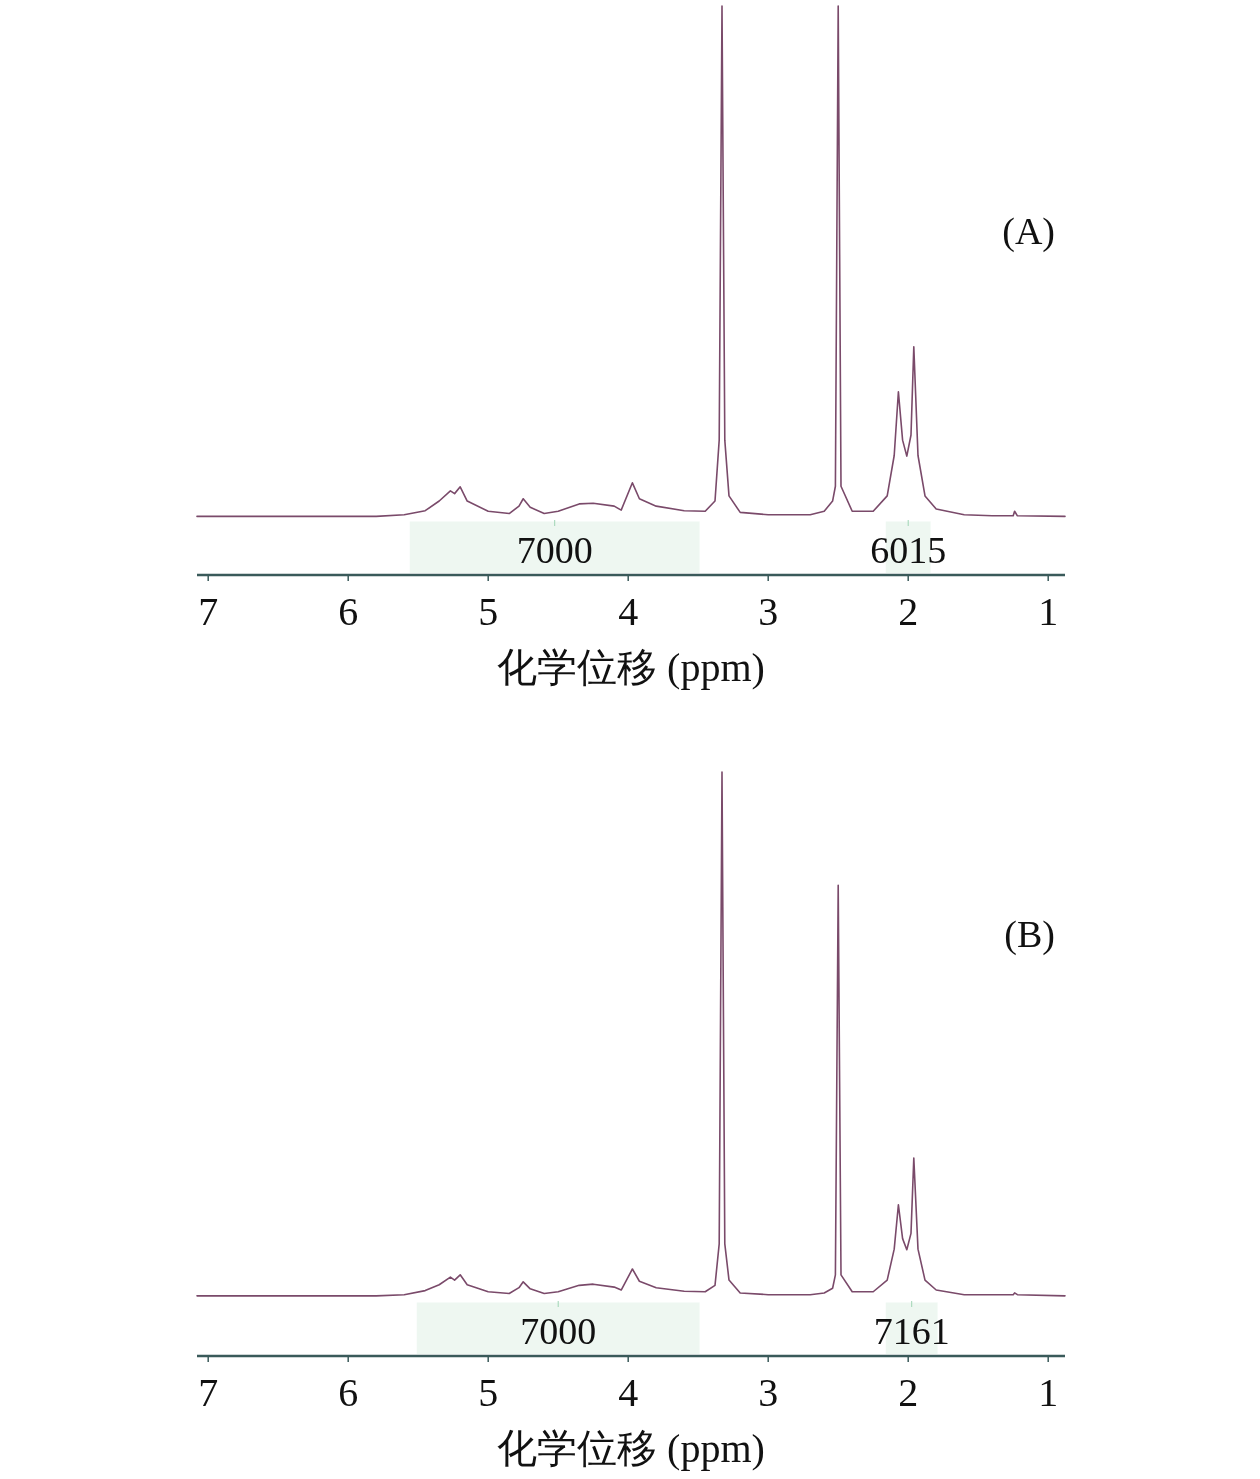 Image resolution: width=1260 pixels, height=1479 pixels. I want to click on text: (A), so click(1028, 231).